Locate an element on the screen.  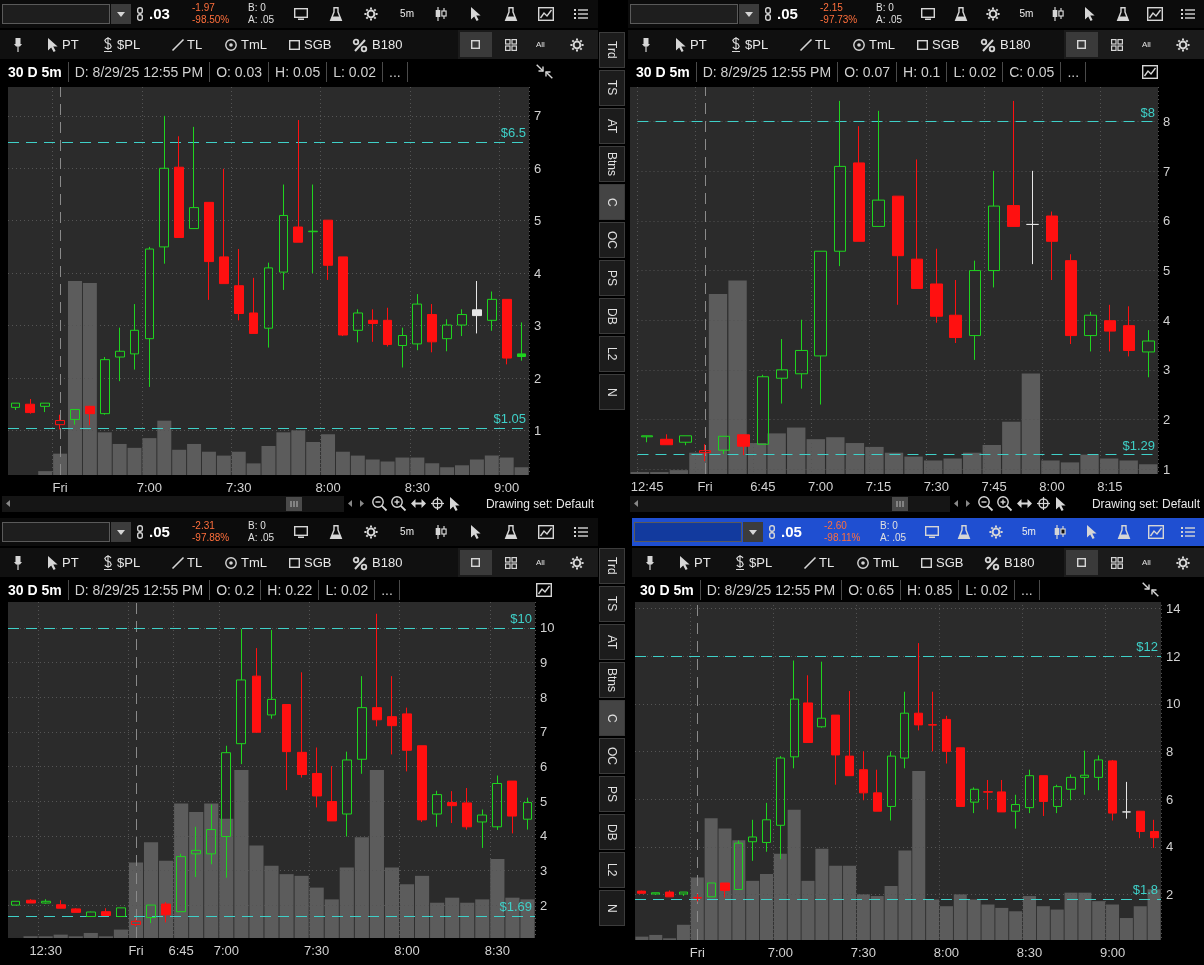
y-tick-label: 8 is located at coordinates (1167, 122).